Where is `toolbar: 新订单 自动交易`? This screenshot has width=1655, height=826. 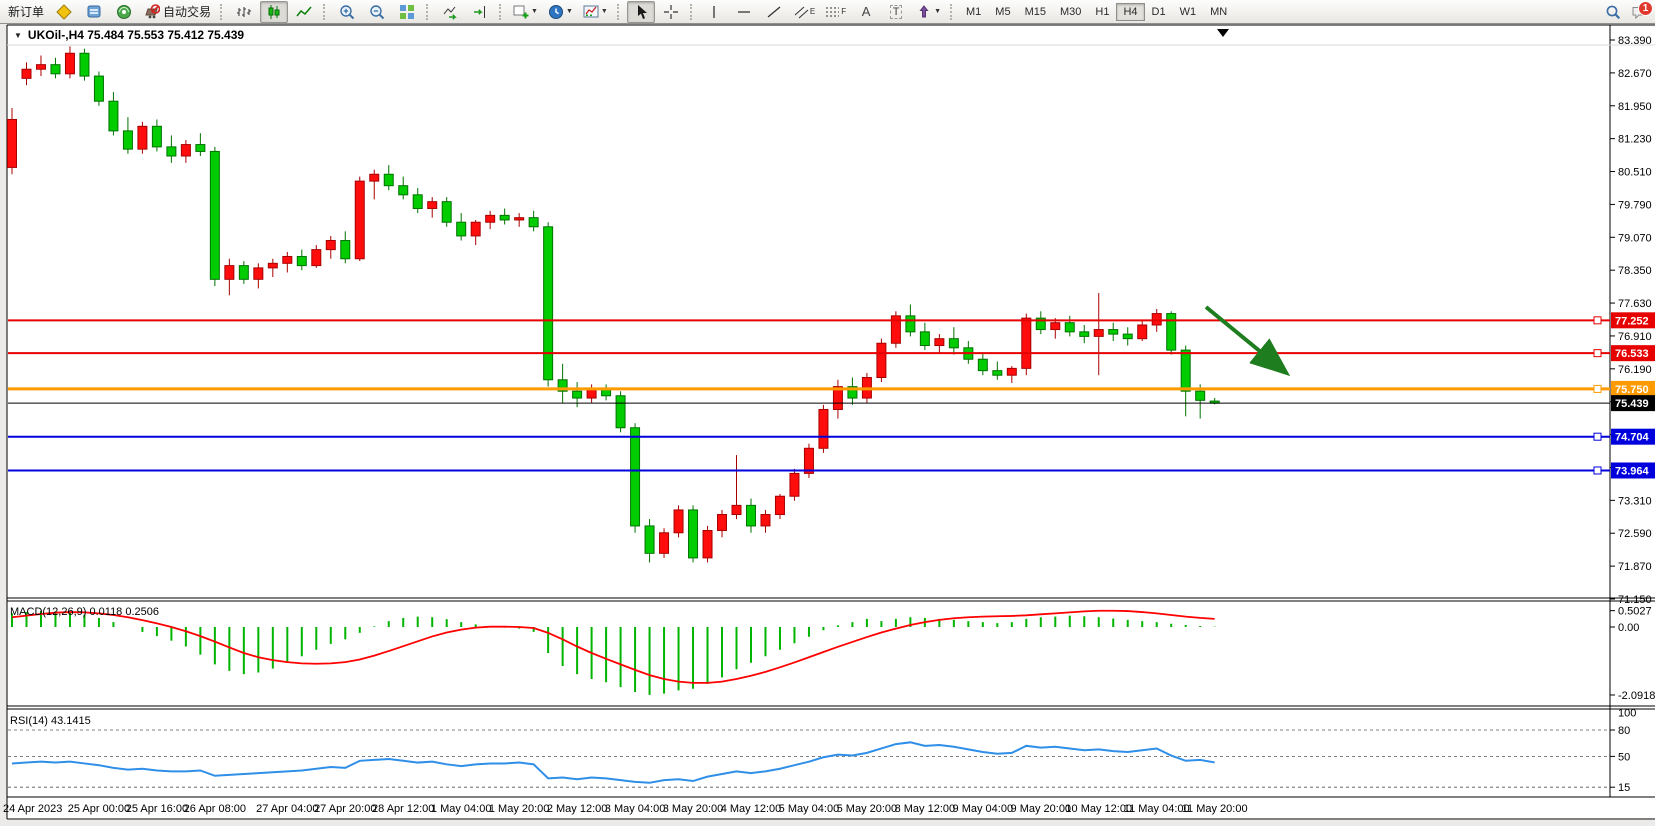
toolbar: 新订单 自动交易 is located at coordinates (827, 12).